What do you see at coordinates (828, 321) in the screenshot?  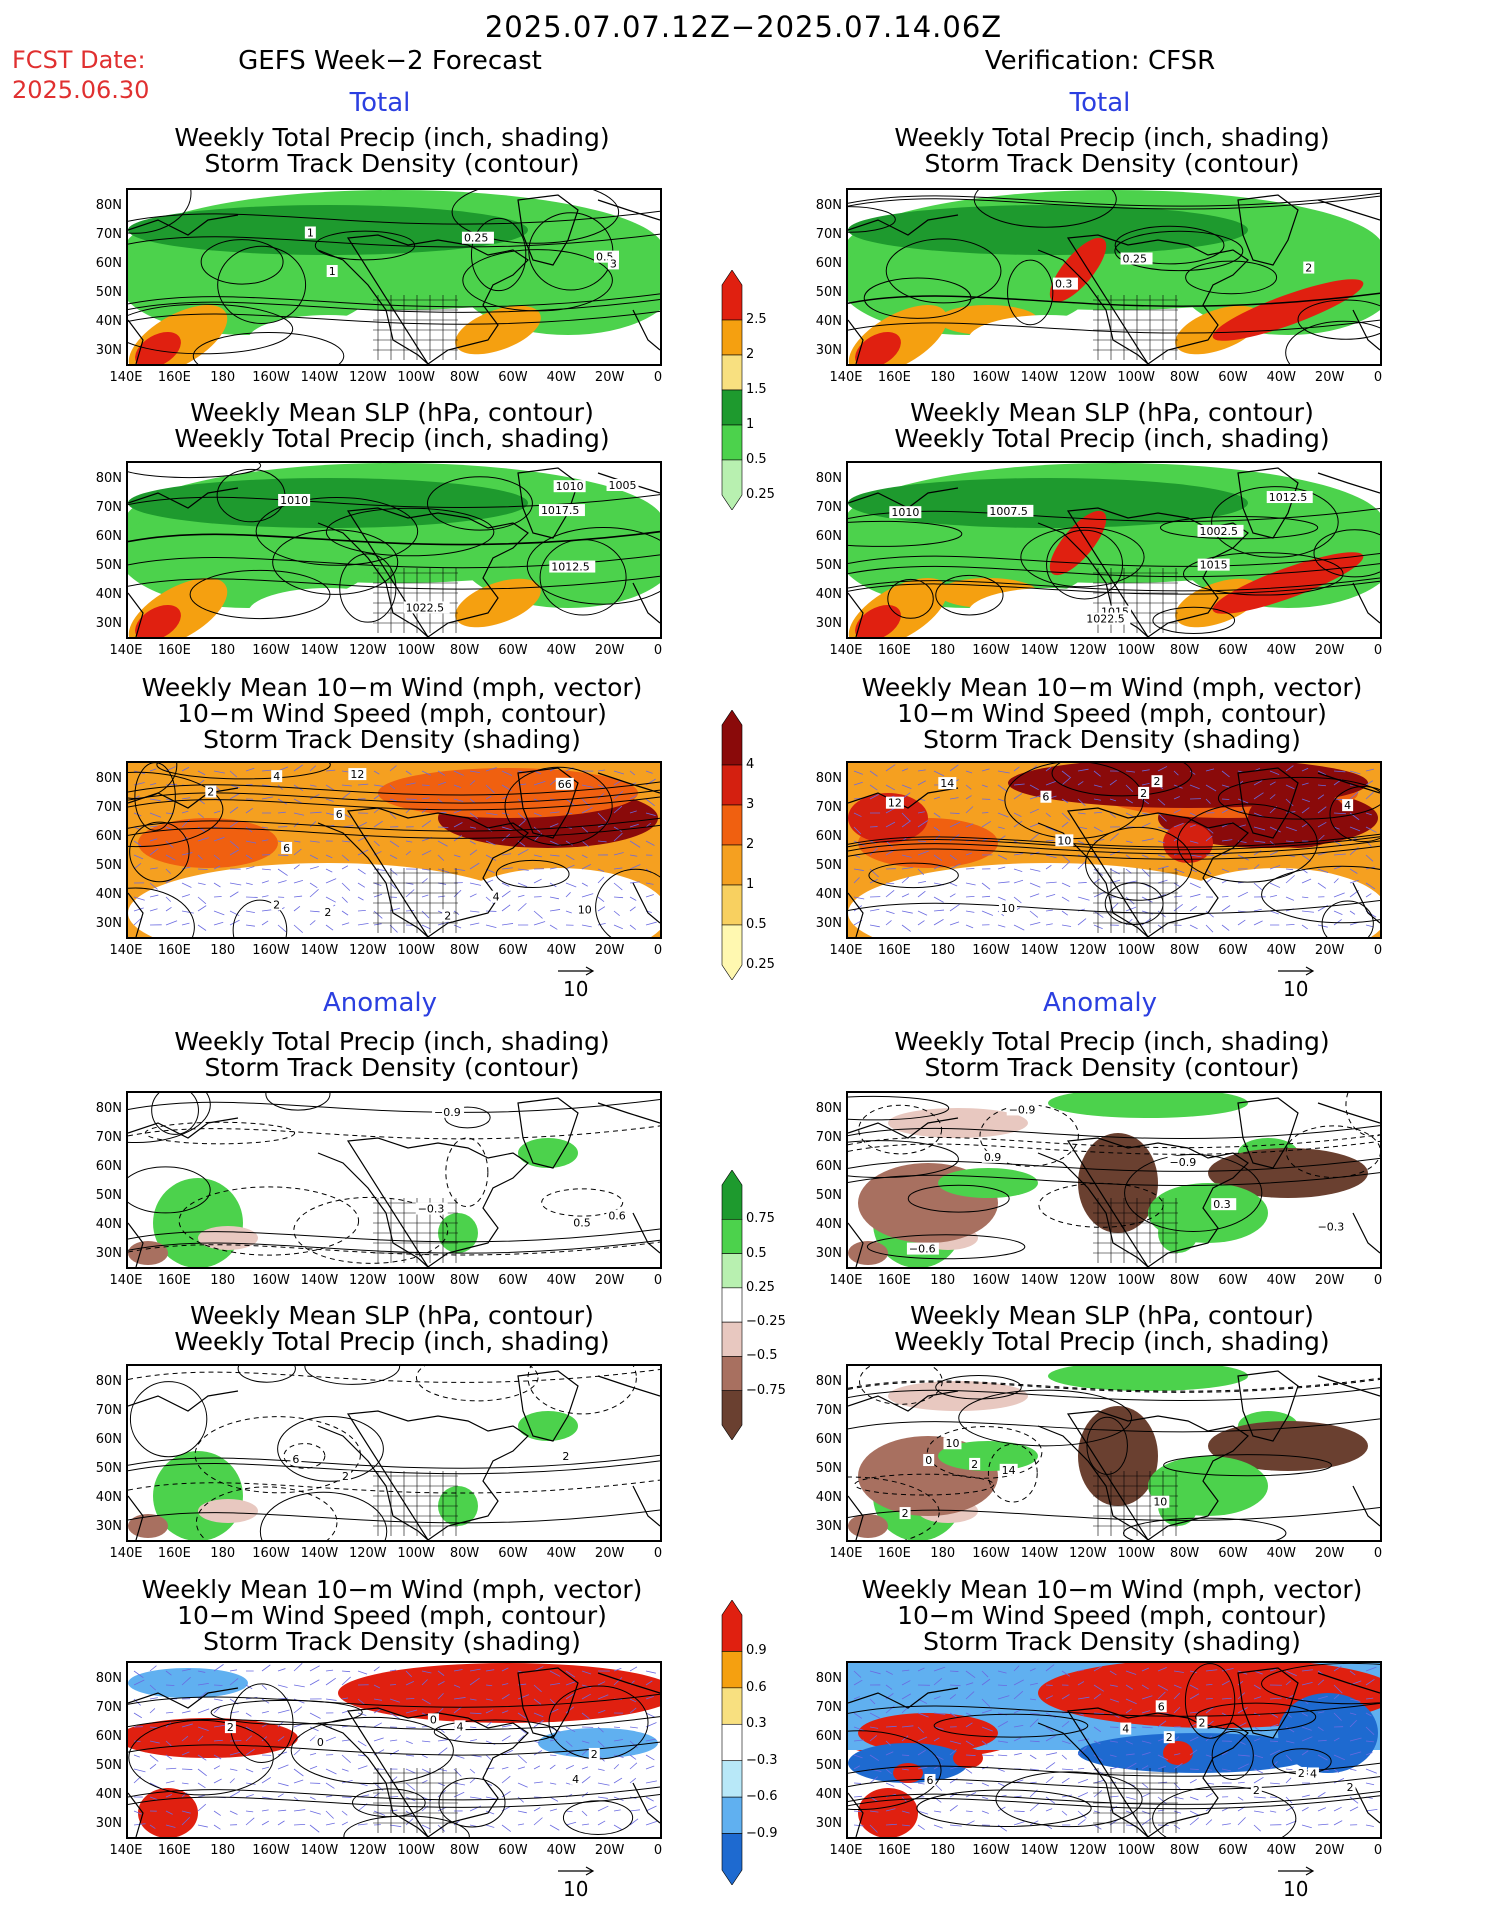 I see `latitude-label: 40N` at bounding box center [828, 321].